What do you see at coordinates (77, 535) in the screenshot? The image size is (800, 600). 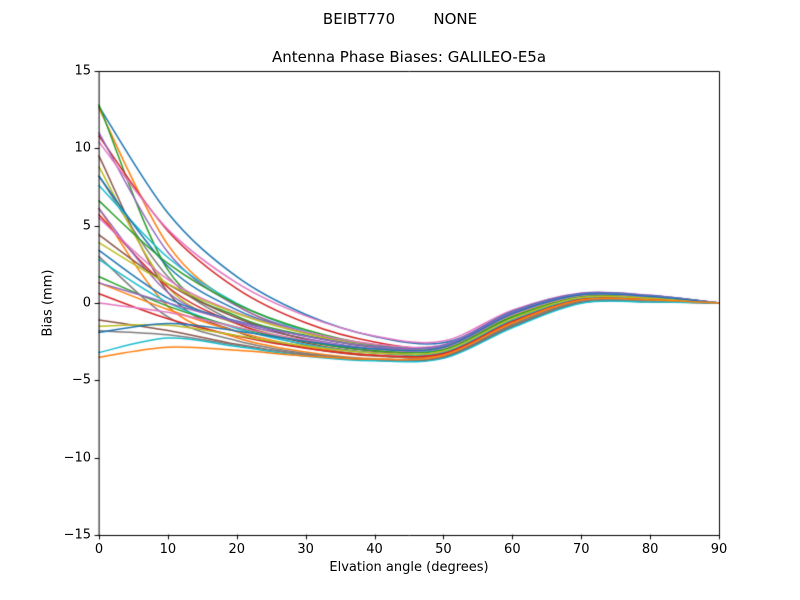 I see `y-tick-label: −15` at bounding box center [77, 535].